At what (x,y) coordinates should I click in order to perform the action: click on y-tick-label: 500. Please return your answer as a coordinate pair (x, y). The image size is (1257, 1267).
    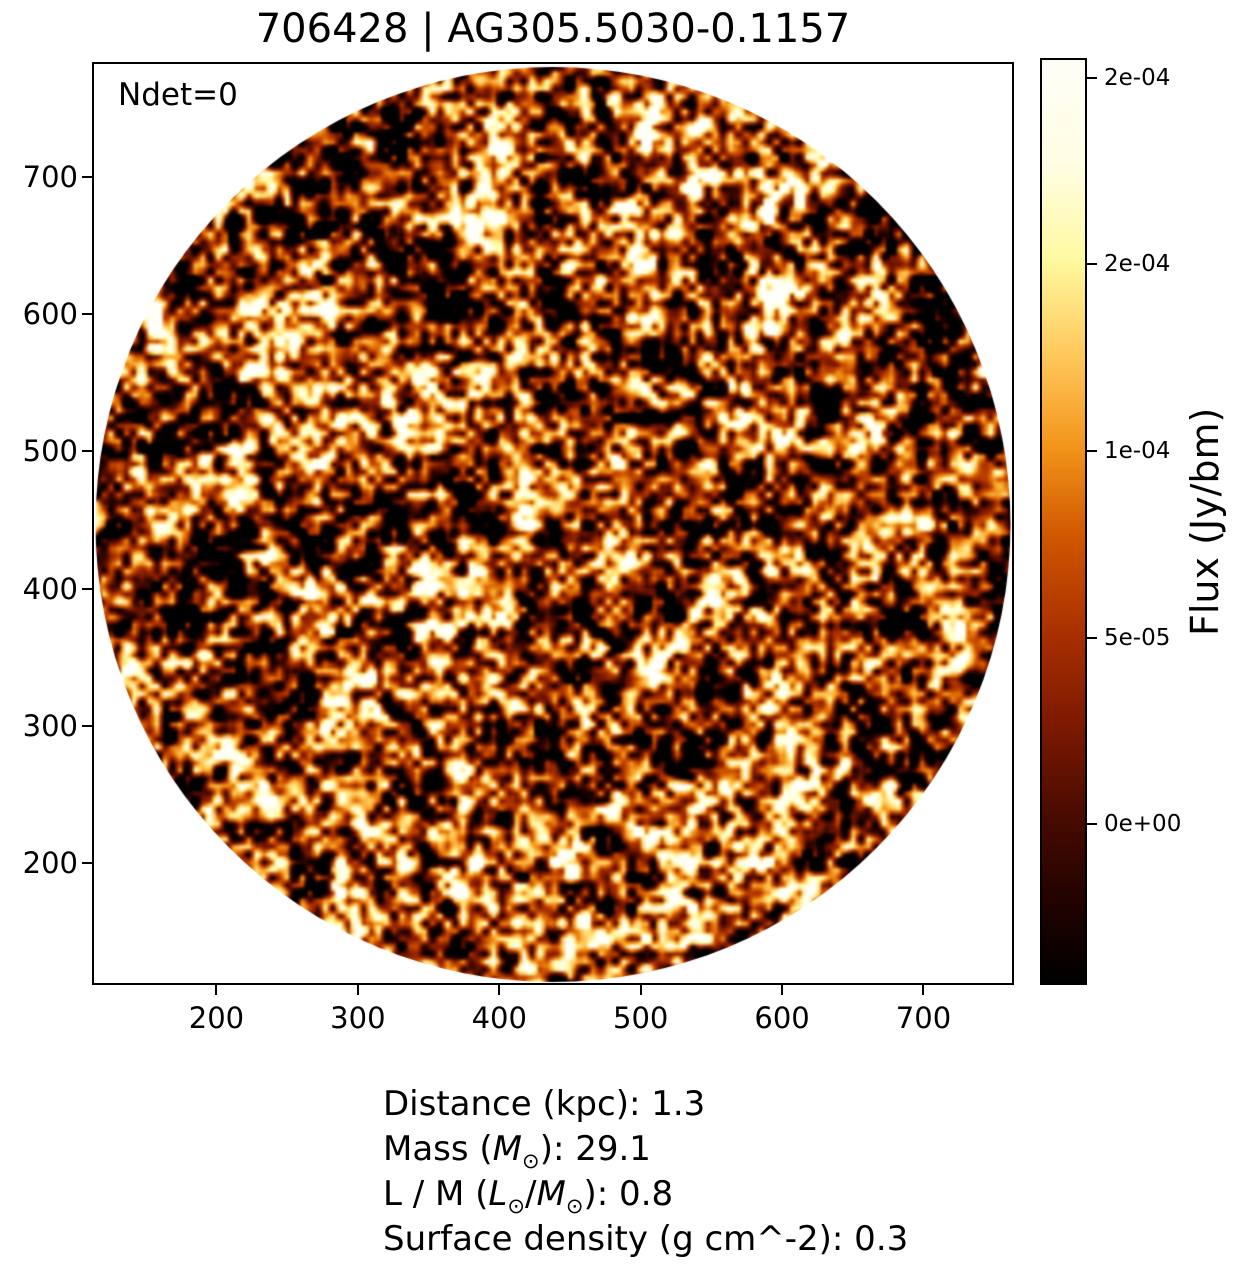
    Looking at the image, I should click on (50, 451).